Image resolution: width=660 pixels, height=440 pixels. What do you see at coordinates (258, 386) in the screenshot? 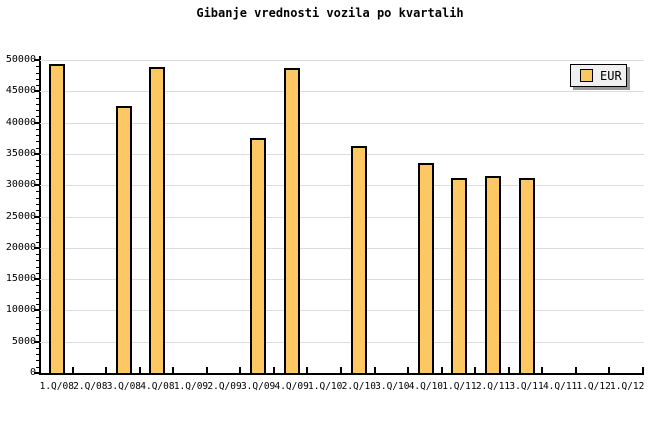
I see `x-tick-label: 3.Q/09` at bounding box center [258, 386].